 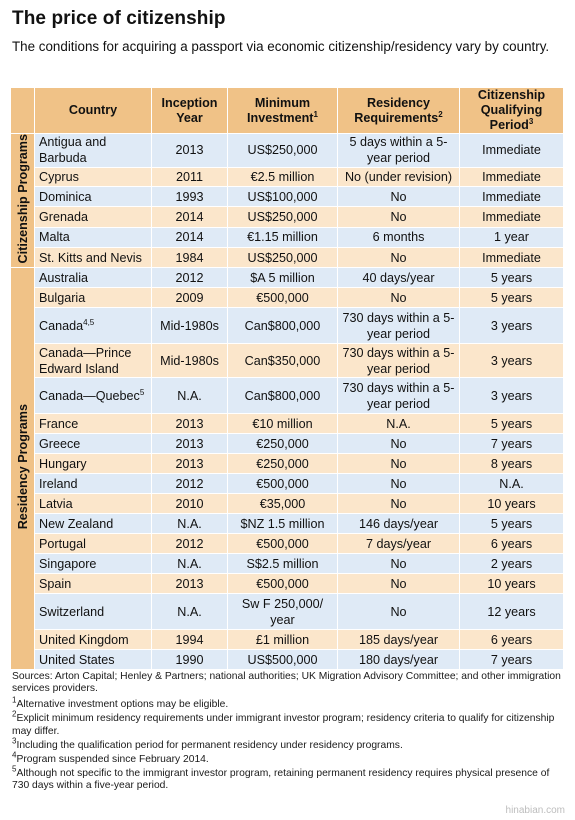 I want to click on investment-cell: US$500,000, so click(x=282, y=660).